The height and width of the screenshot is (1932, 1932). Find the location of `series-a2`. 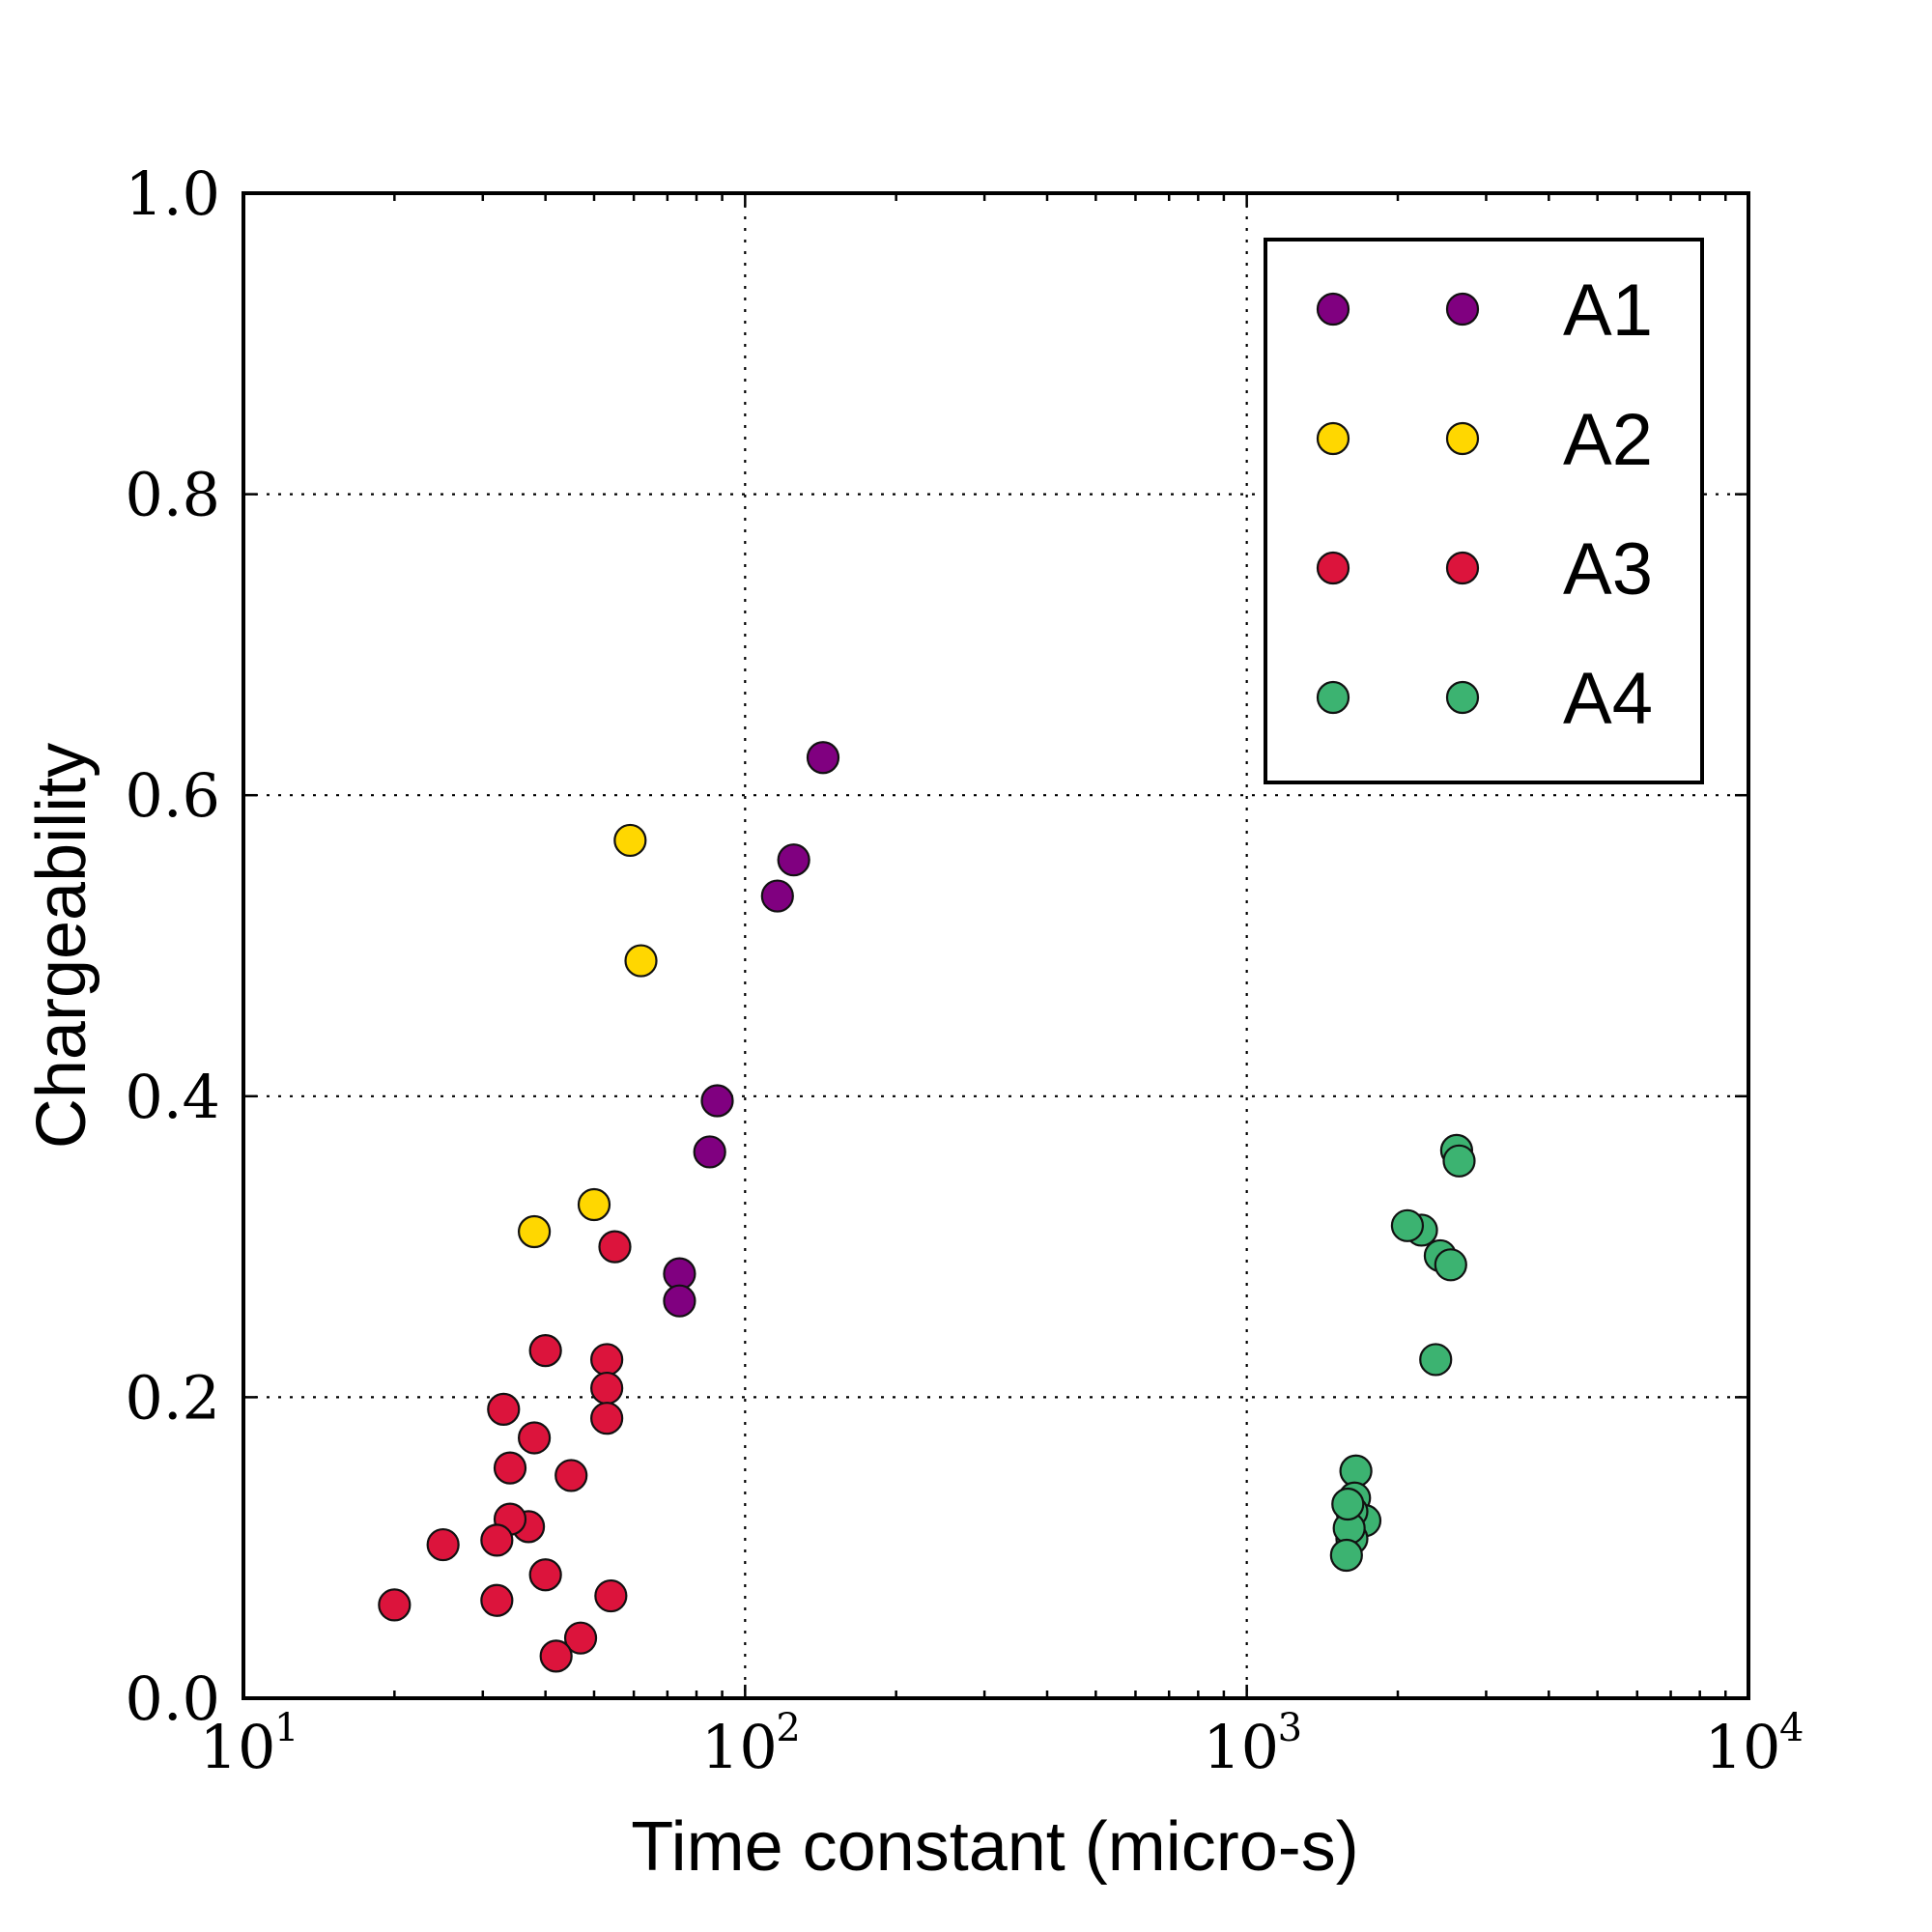

series-a2 is located at coordinates (588, 1036).